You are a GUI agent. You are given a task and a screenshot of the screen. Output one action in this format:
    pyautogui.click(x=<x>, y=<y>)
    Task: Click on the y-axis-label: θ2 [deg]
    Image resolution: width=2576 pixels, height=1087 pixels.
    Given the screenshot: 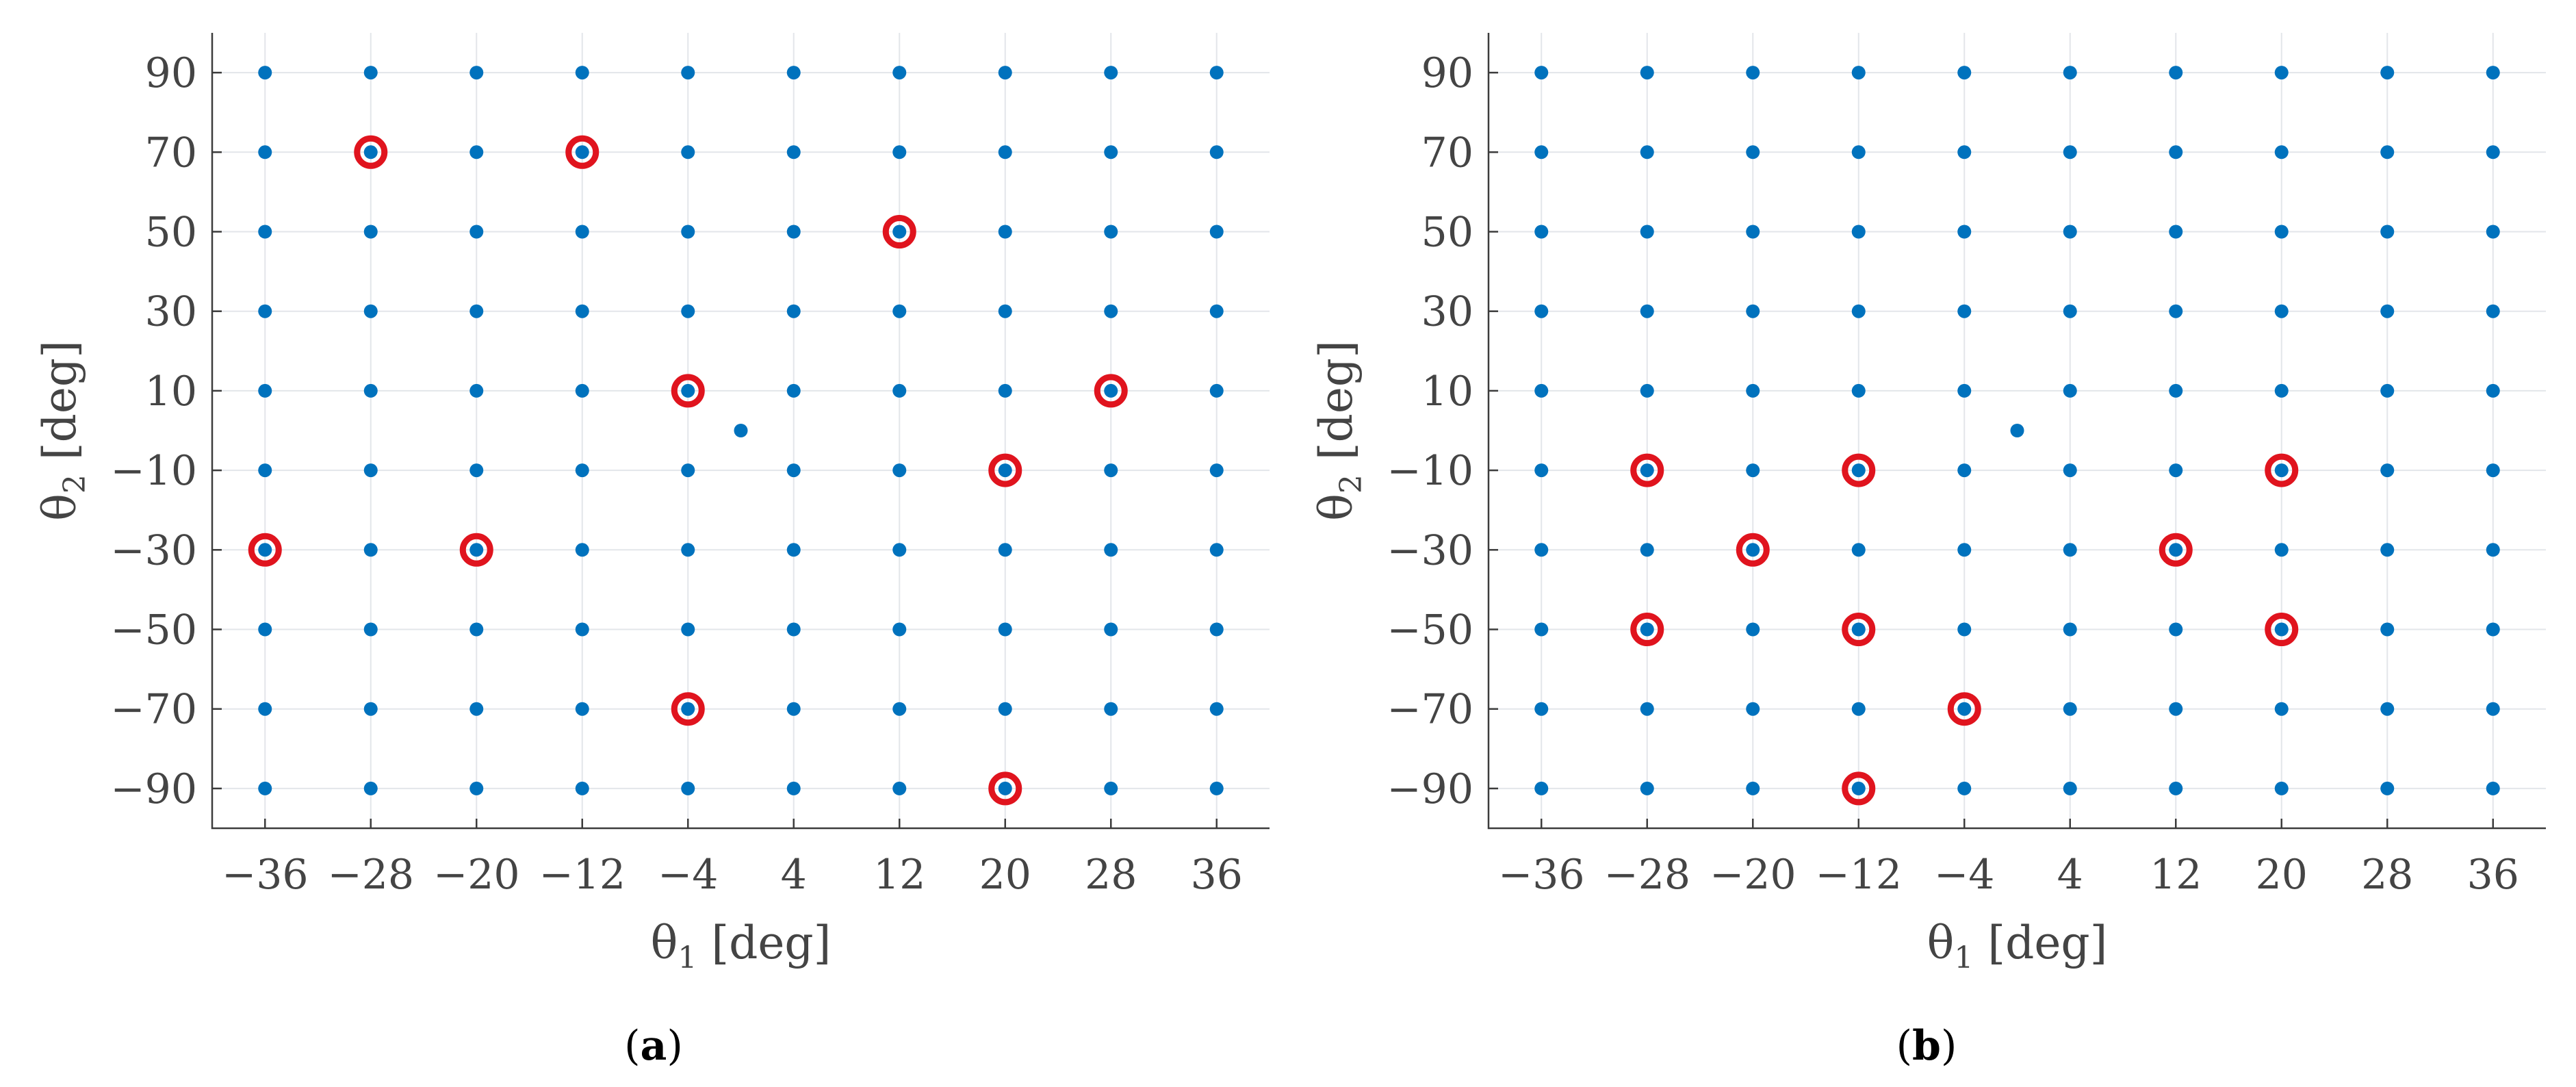 What is the action you would take?
    pyautogui.click(x=63, y=430)
    